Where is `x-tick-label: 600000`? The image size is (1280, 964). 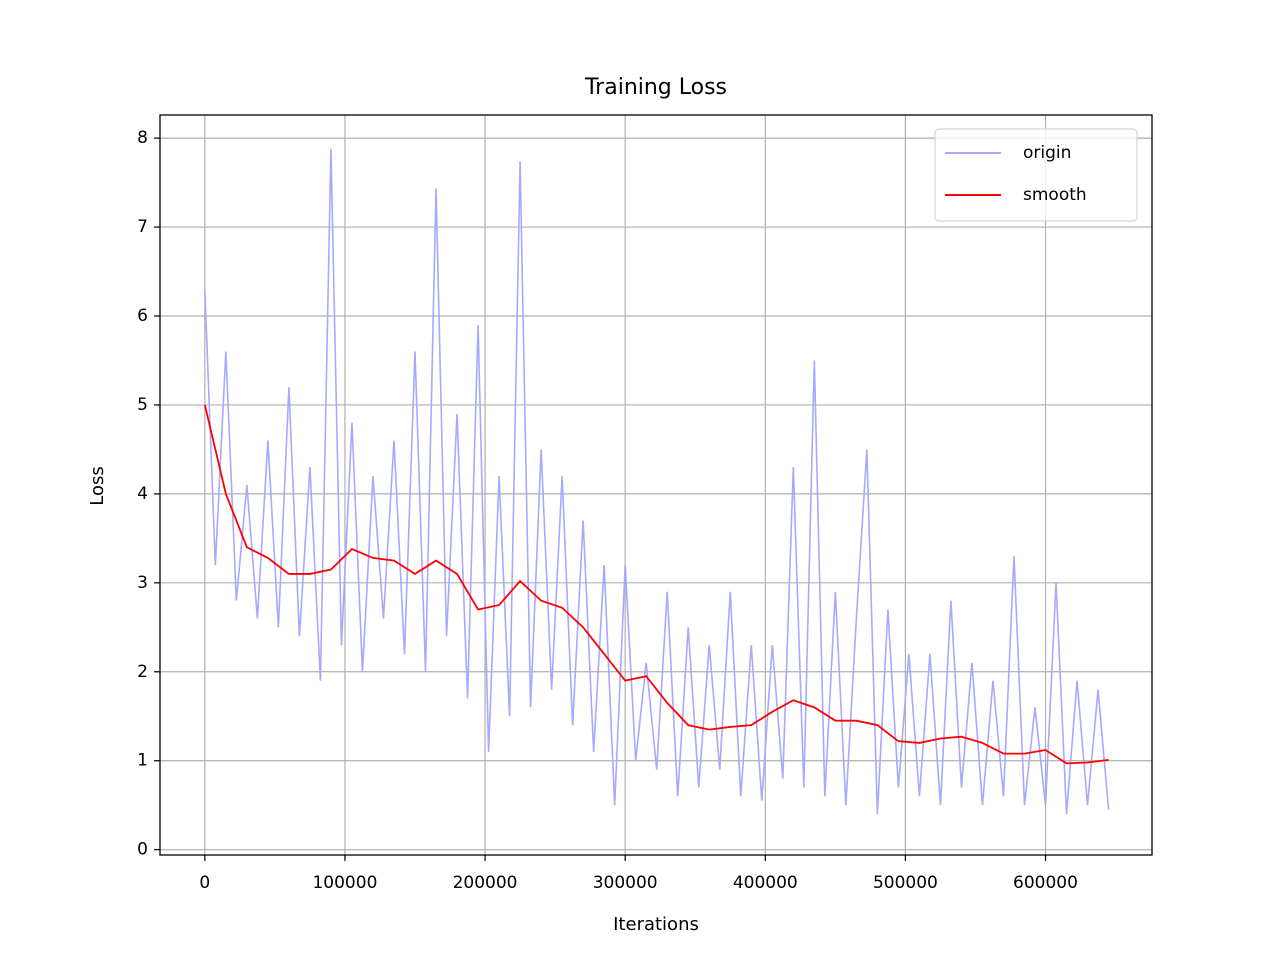 x-tick-label: 600000 is located at coordinates (1045, 883).